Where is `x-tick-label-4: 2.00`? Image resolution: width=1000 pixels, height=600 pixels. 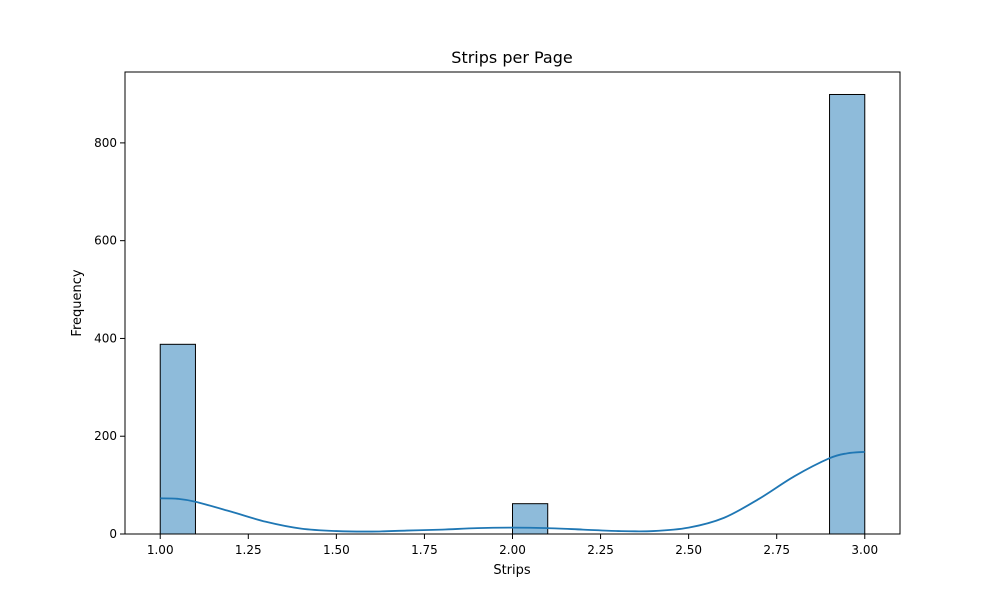
x-tick-label-4: 2.00 is located at coordinates (512, 550).